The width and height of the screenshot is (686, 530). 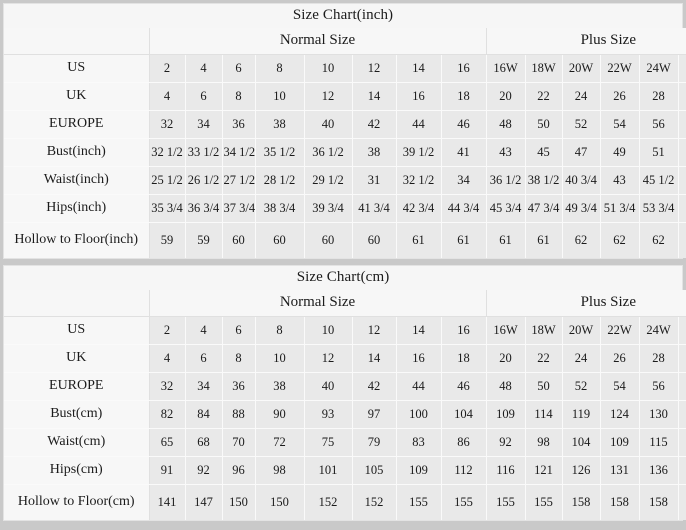 I want to click on table-cell: 12, so click(x=374, y=68).